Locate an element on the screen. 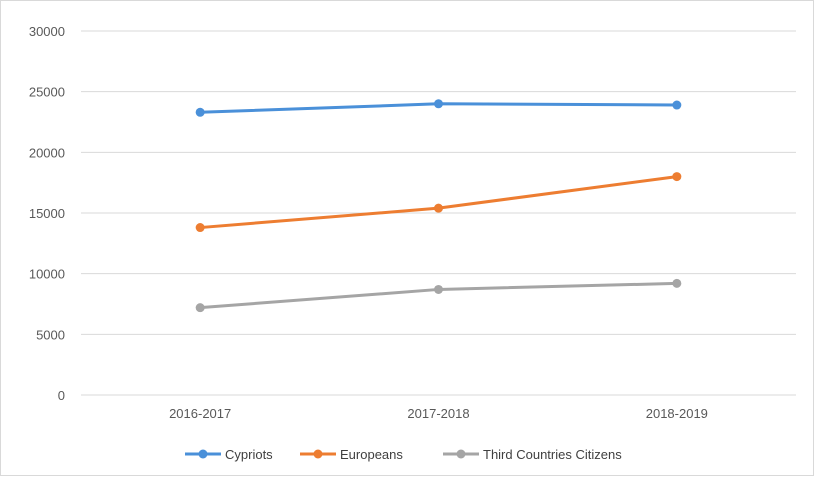  y-tick-label: 5000 is located at coordinates (50, 334).